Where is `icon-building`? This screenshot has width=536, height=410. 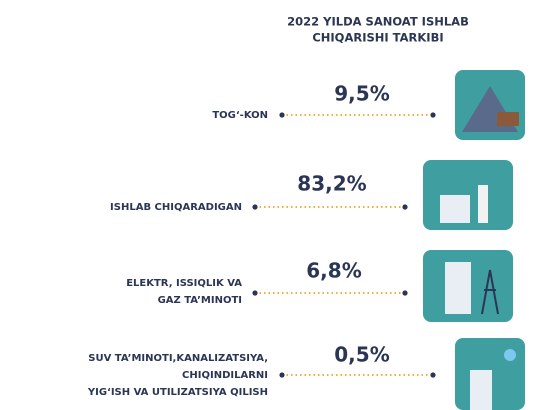 icon-building is located at coordinates (458, 288).